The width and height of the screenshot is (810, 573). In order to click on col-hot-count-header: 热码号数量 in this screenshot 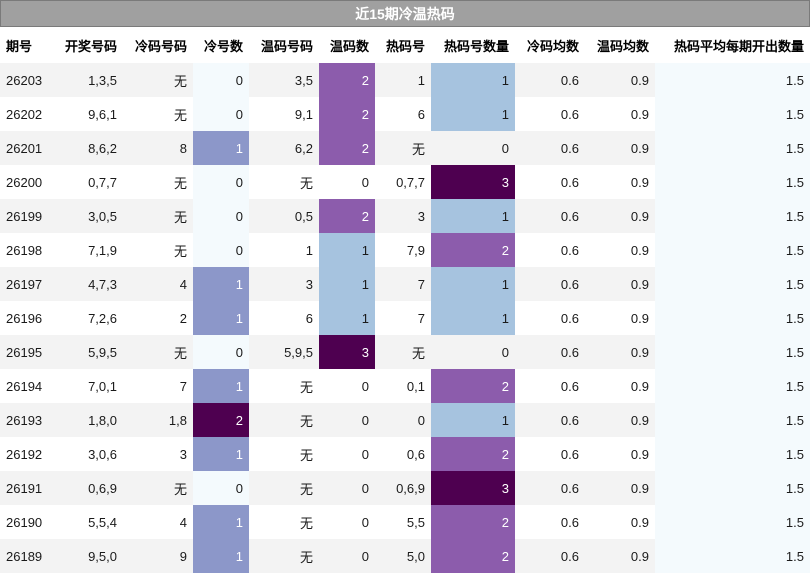, I will do `click(473, 45)`.